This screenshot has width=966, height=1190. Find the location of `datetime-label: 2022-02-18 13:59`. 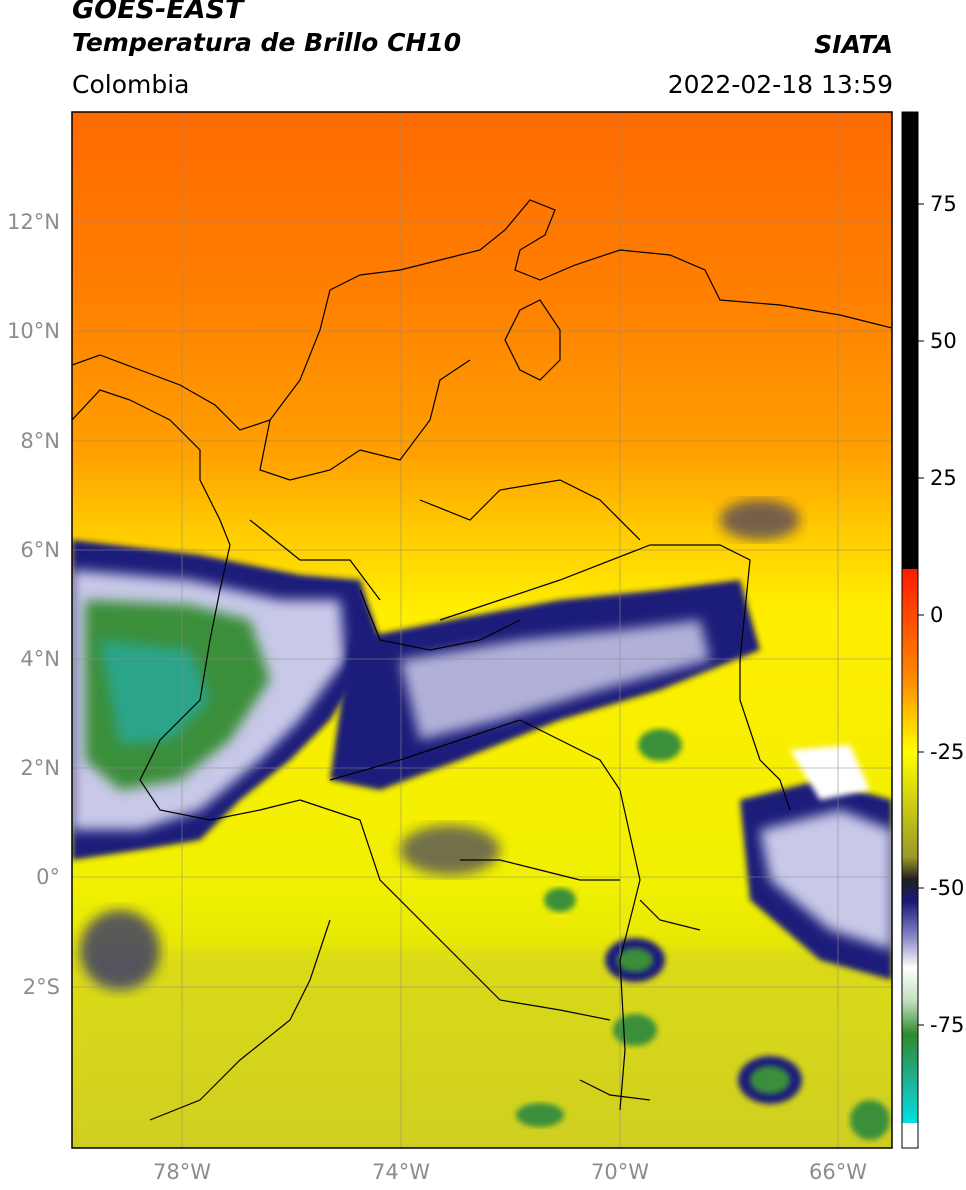

datetime-label: 2022-02-18 13:59 is located at coordinates (780, 84).